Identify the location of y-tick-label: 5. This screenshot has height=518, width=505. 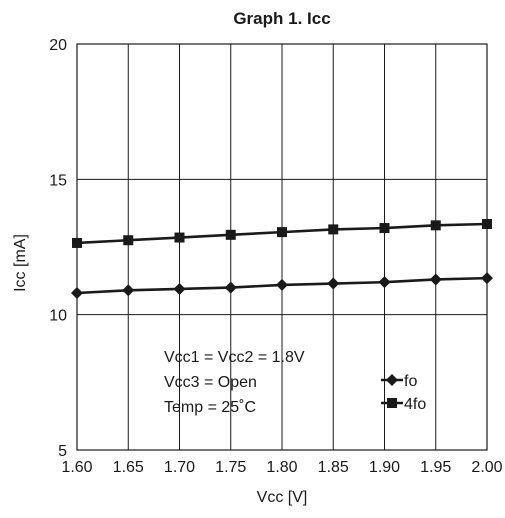
(62, 451).